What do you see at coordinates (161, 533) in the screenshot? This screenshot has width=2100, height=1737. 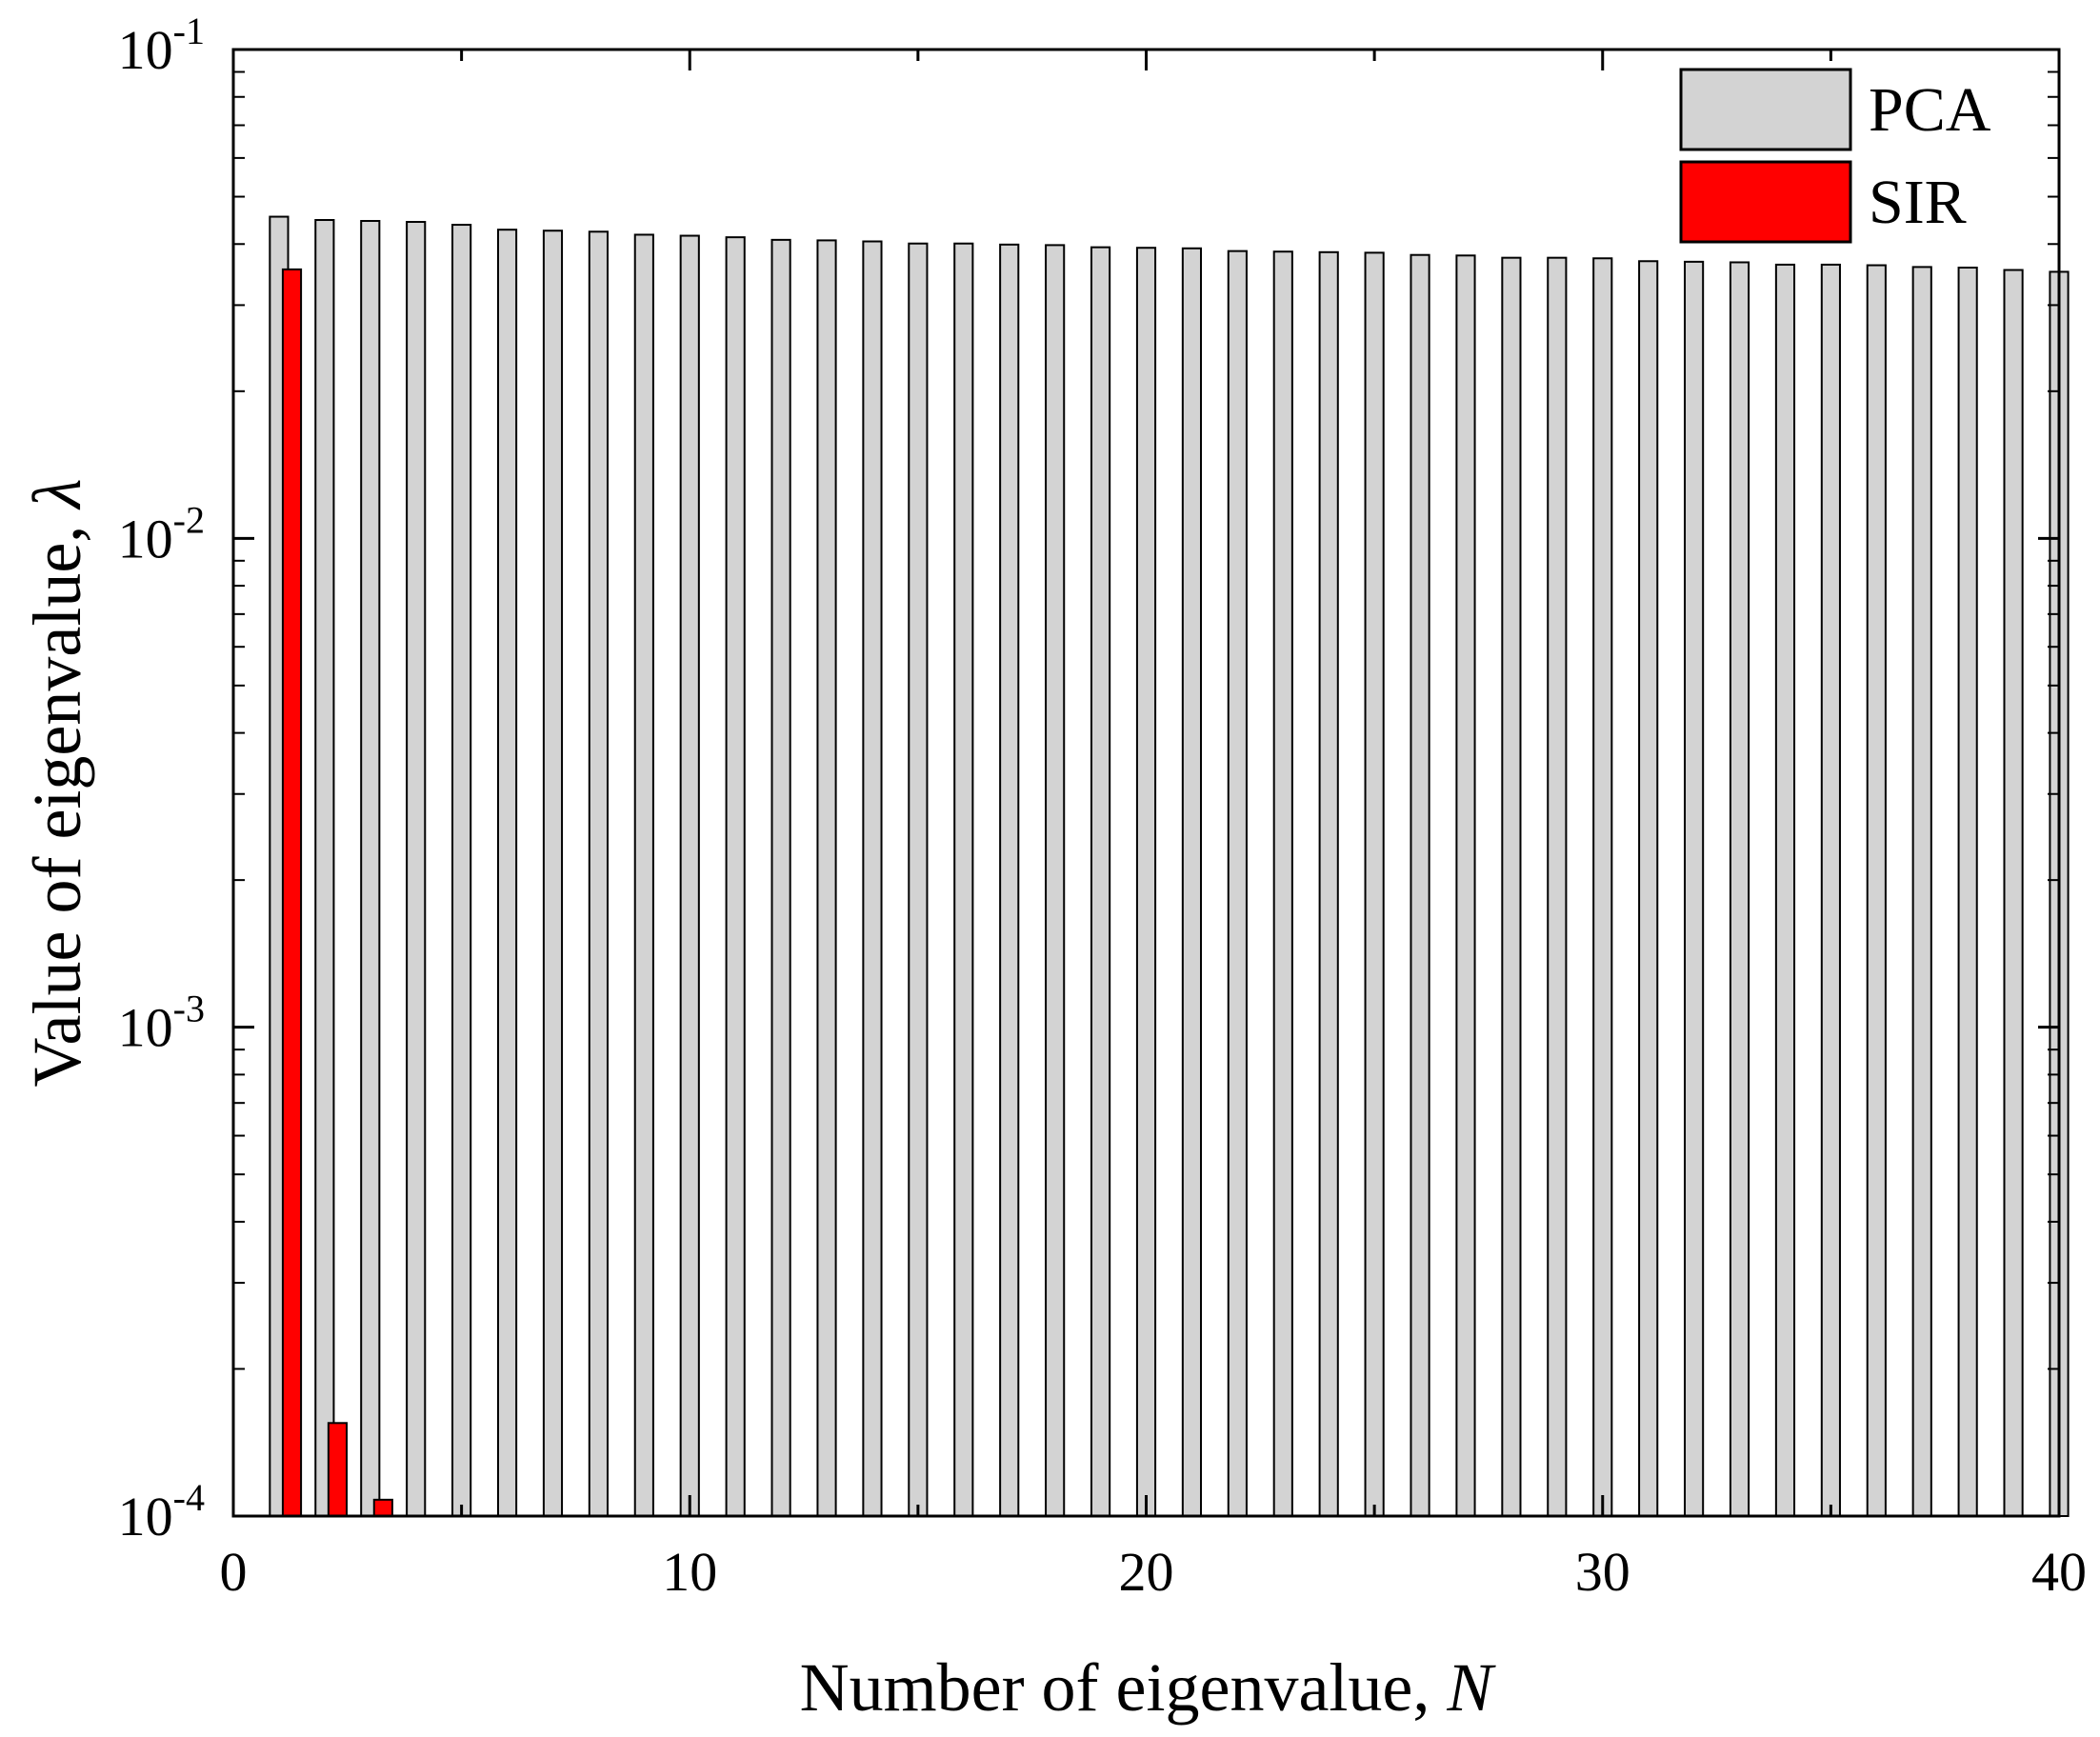 I see `y-tick-label: 10⁻²` at bounding box center [161, 533].